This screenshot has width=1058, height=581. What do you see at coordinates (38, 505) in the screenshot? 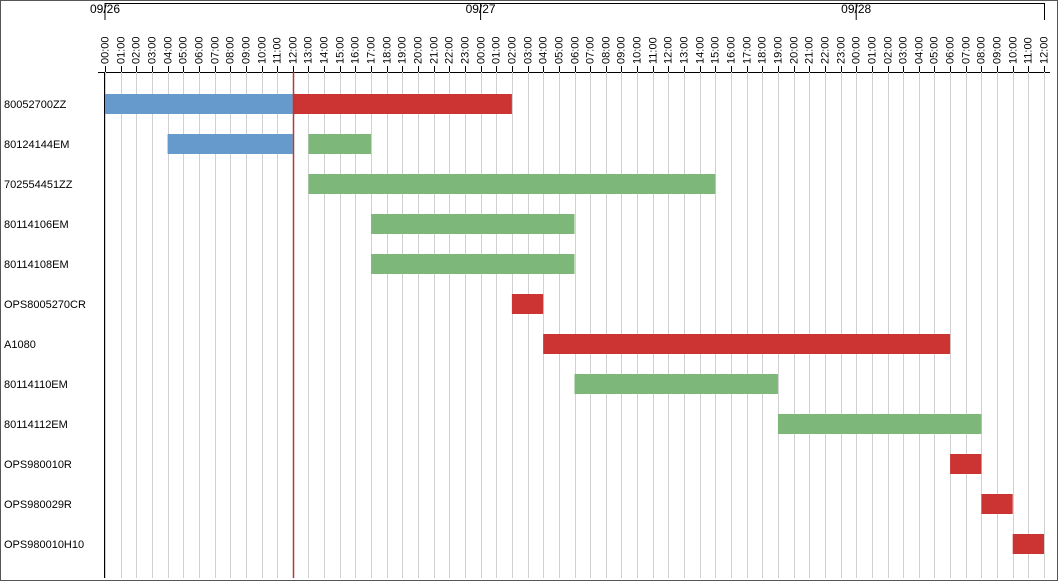
I see `task-label: OPS980029R` at bounding box center [38, 505].